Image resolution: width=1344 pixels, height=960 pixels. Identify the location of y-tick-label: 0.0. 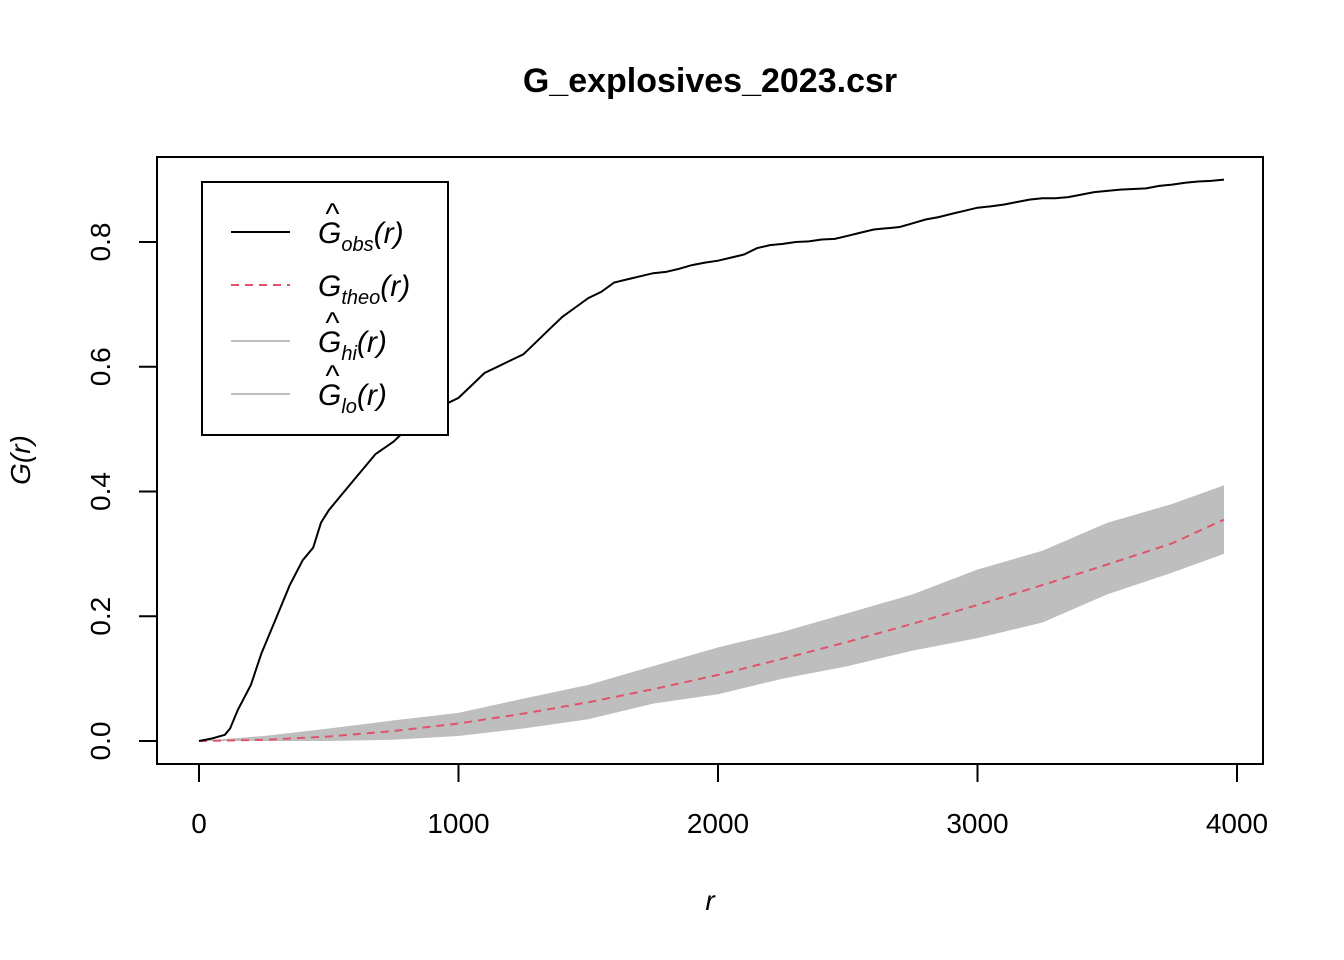
(100, 741).